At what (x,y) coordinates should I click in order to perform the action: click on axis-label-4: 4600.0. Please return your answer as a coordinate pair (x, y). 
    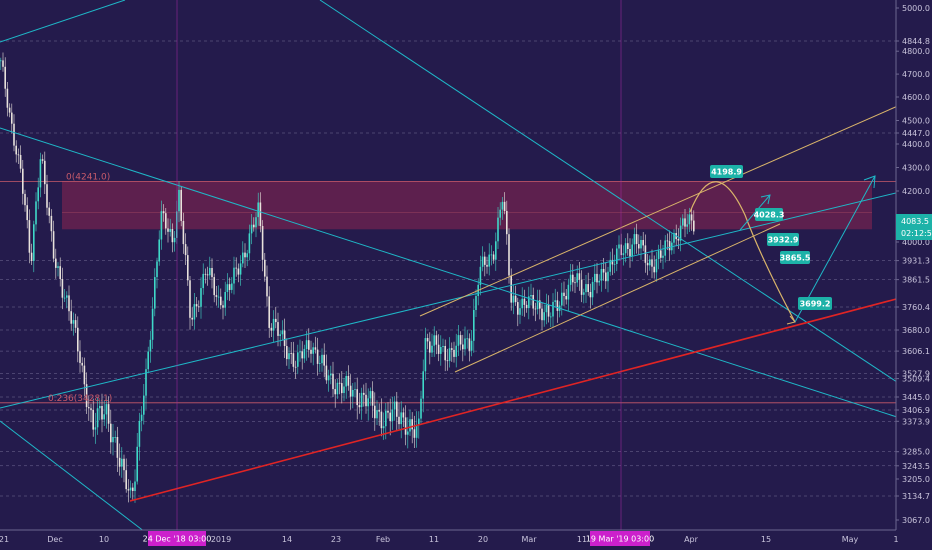
    Looking at the image, I should click on (916, 97).